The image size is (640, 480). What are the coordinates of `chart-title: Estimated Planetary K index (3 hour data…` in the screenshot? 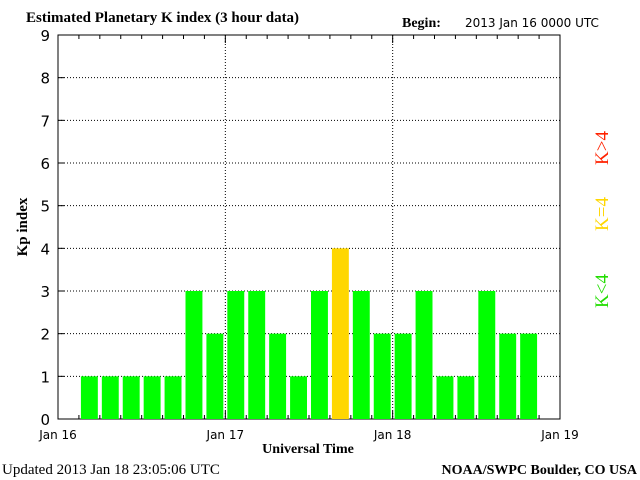 It's located at (162, 18).